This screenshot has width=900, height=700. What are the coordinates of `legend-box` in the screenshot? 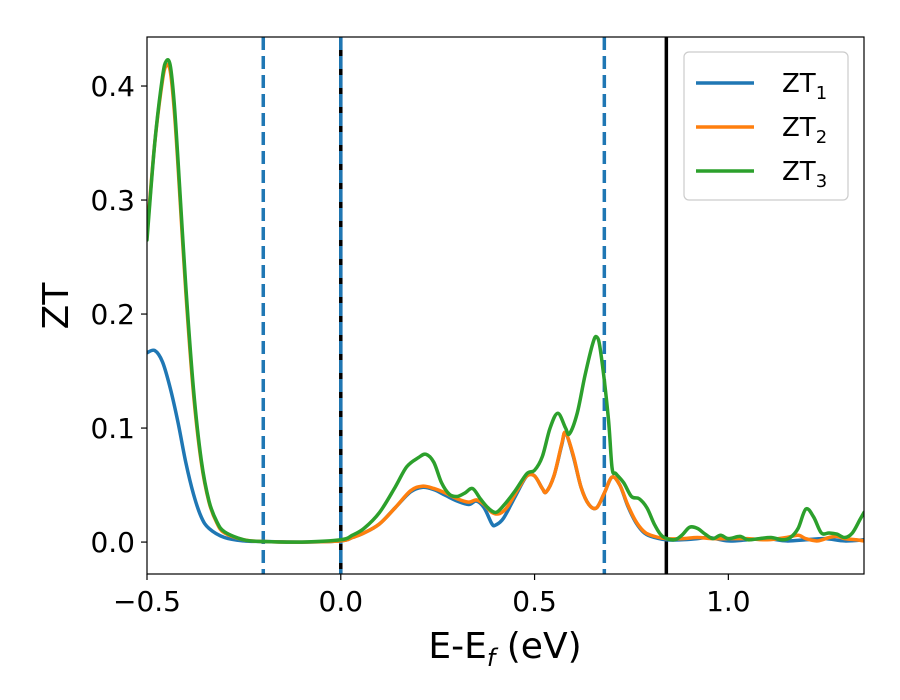 It's located at (766, 126).